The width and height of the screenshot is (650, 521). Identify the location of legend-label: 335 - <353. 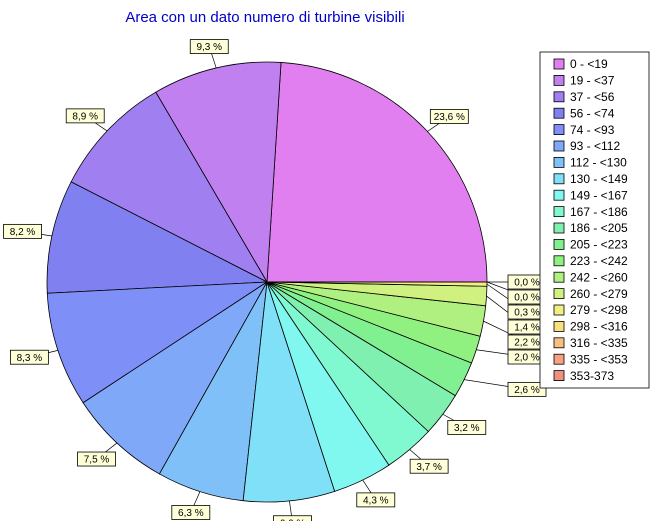
(599, 359).